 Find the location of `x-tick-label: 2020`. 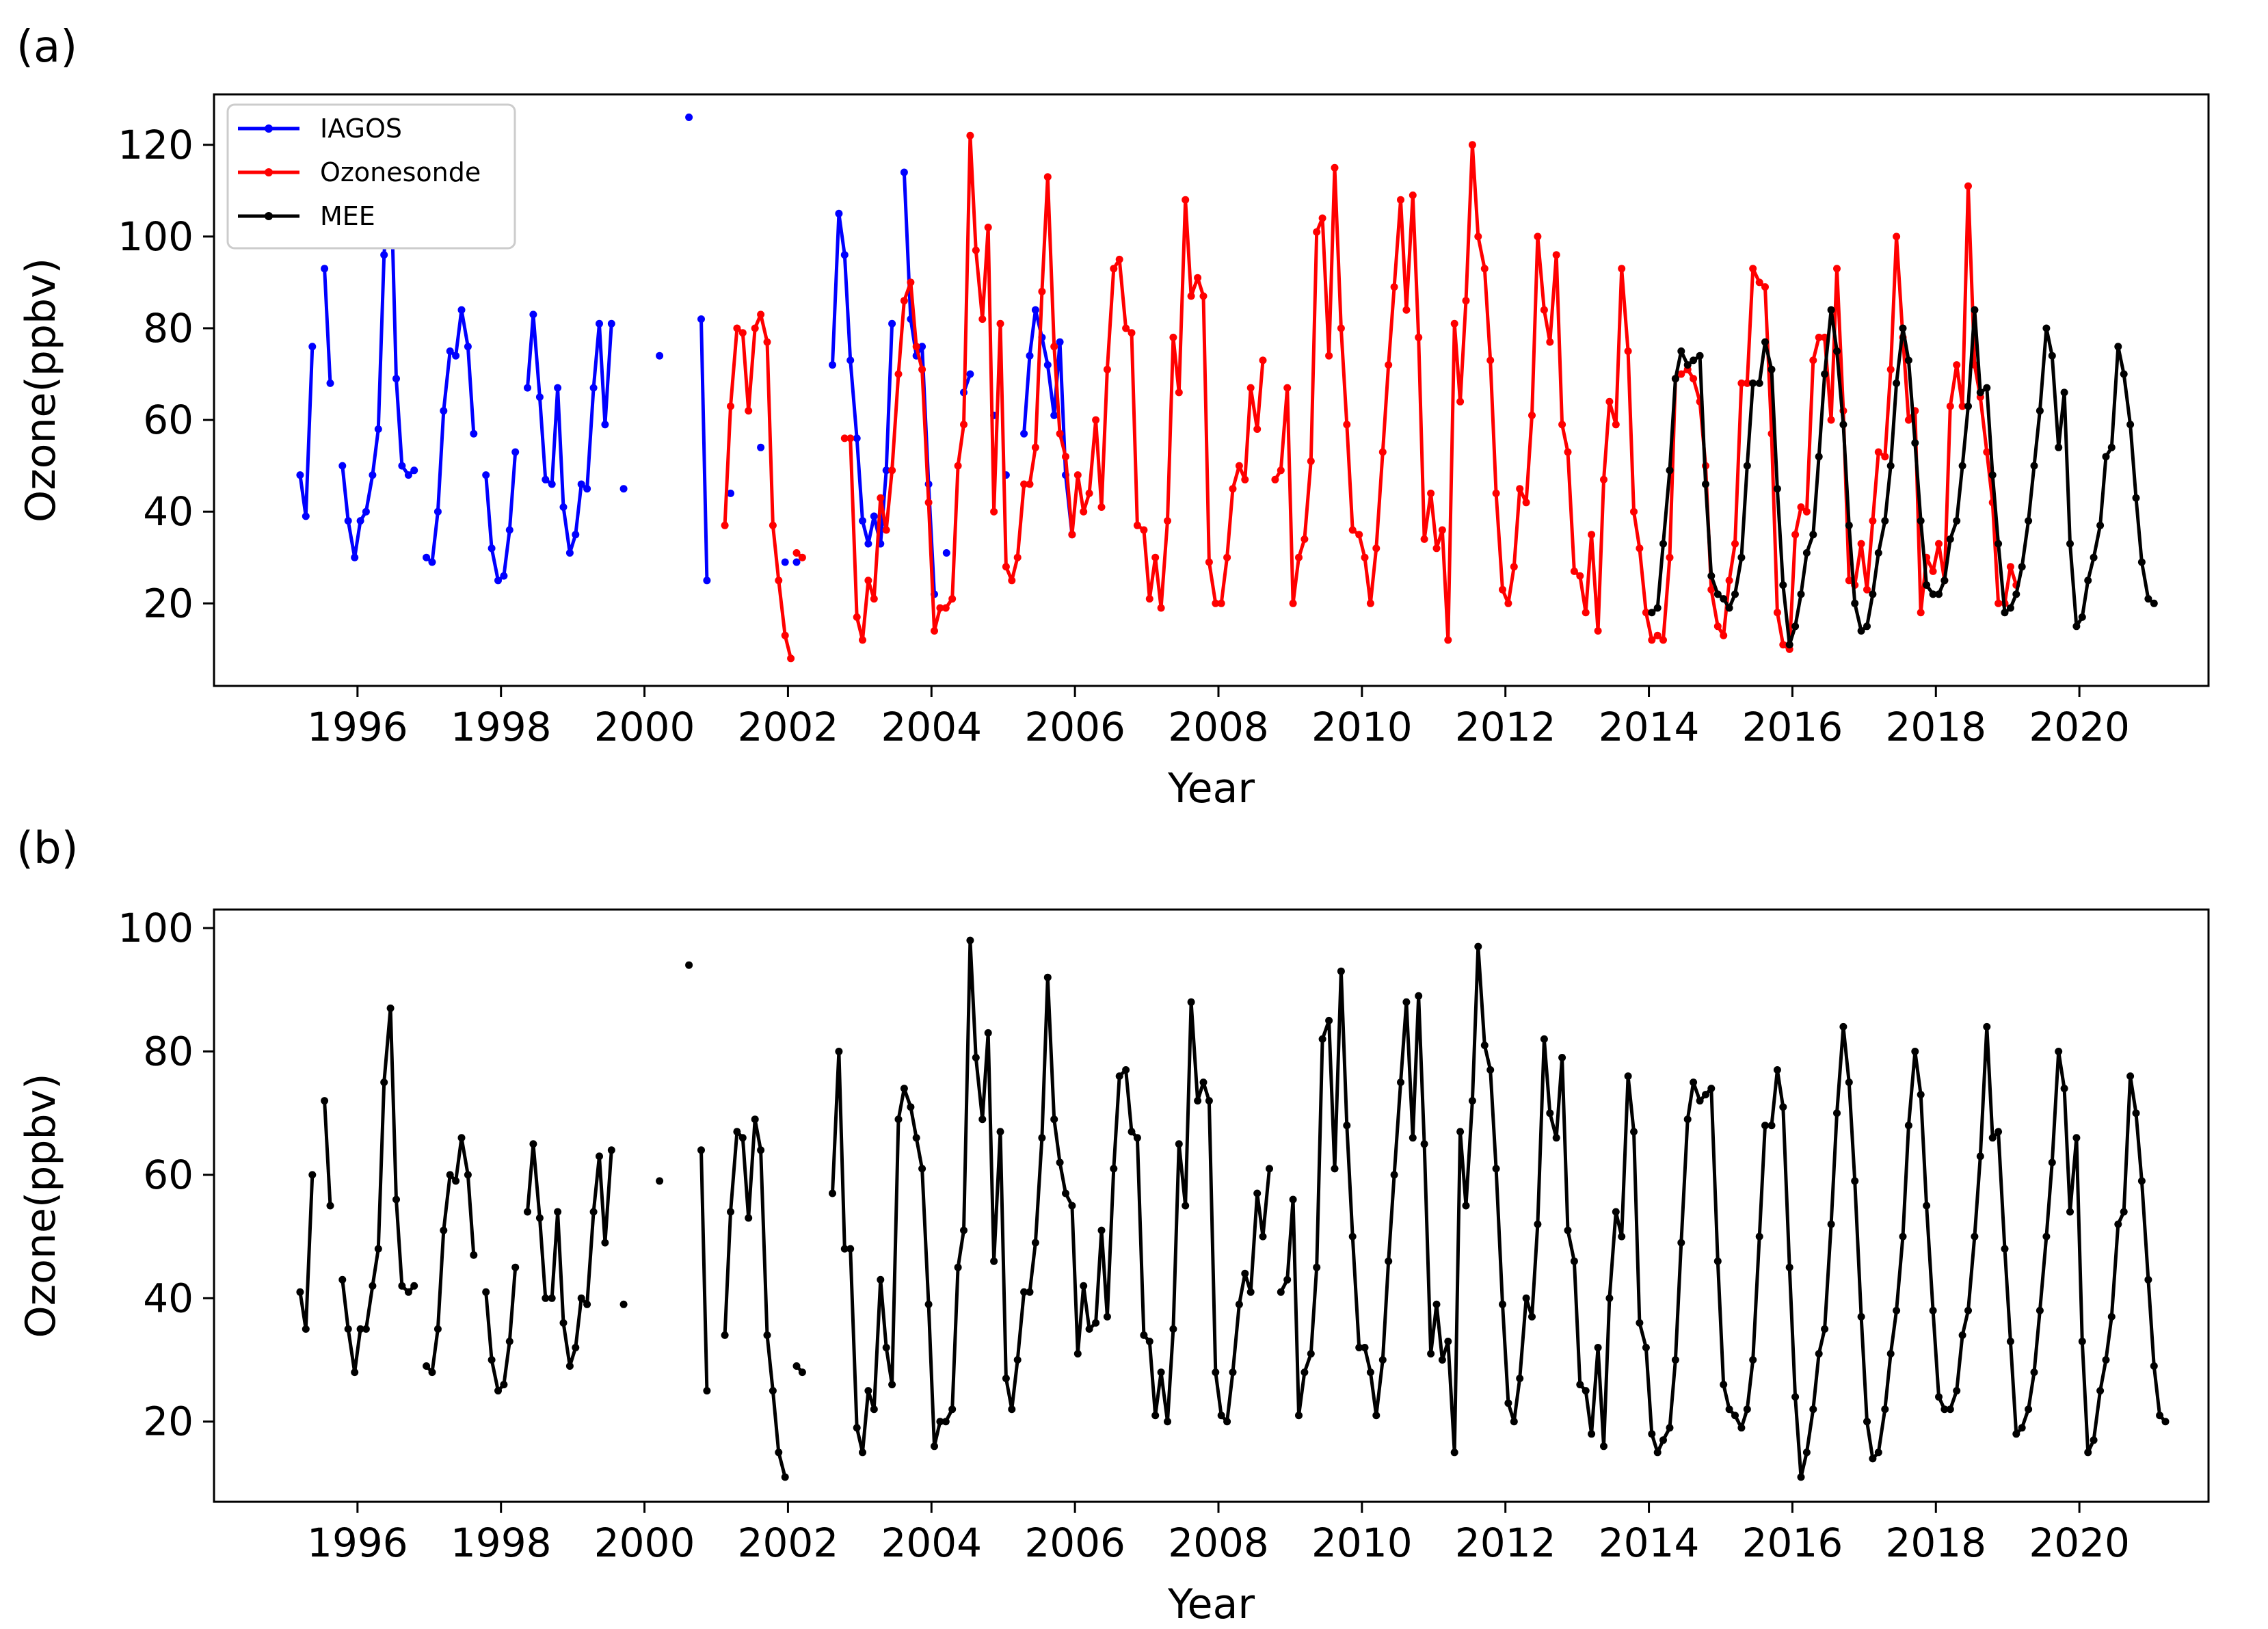

x-tick-label: 2020 is located at coordinates (2079, 727).